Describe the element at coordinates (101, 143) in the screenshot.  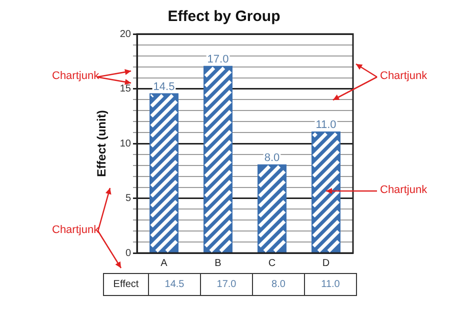
I see `y-axis-title: Effect (unit)` at that location.